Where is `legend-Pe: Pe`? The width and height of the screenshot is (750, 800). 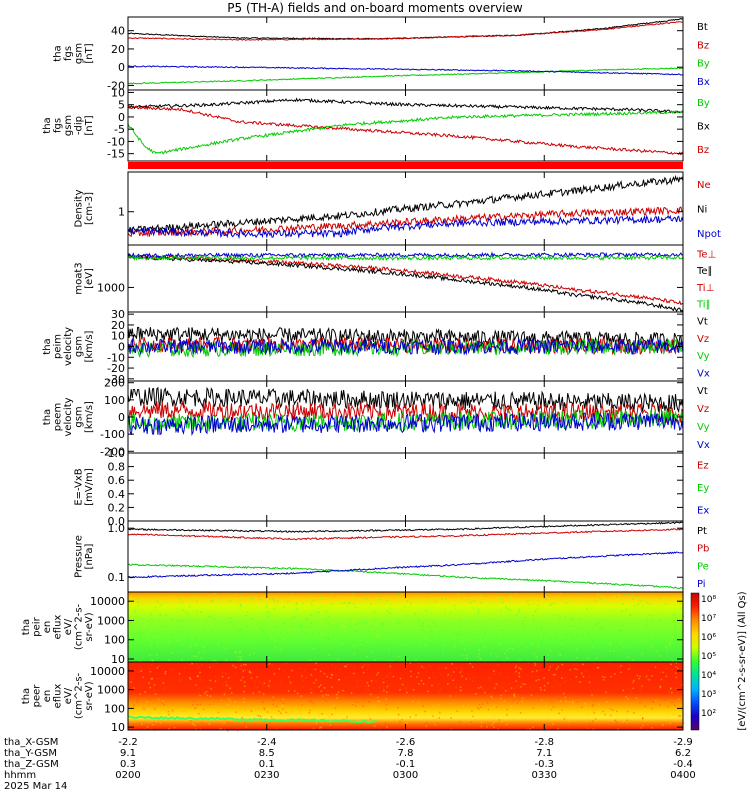 legend-Pe: Pe is located at coordinates (703, 566).